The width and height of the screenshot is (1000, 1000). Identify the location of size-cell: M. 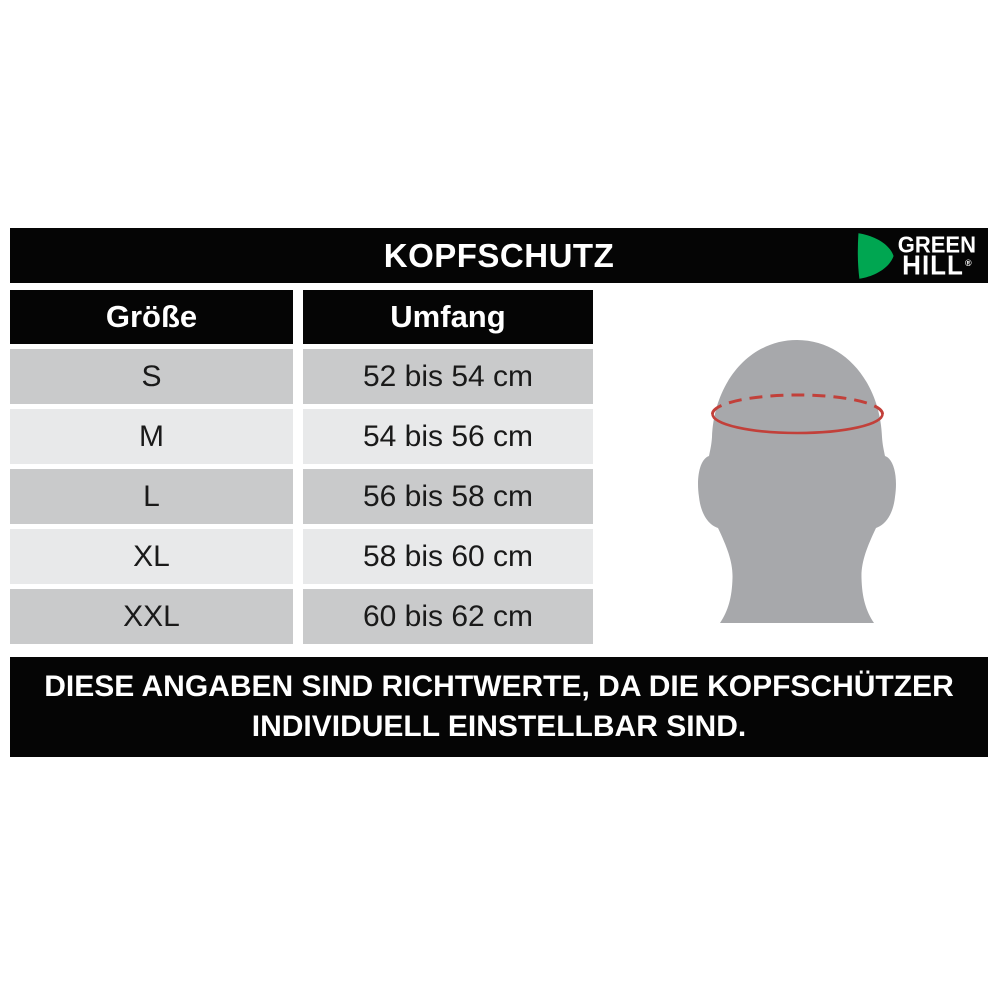
(151, 436).